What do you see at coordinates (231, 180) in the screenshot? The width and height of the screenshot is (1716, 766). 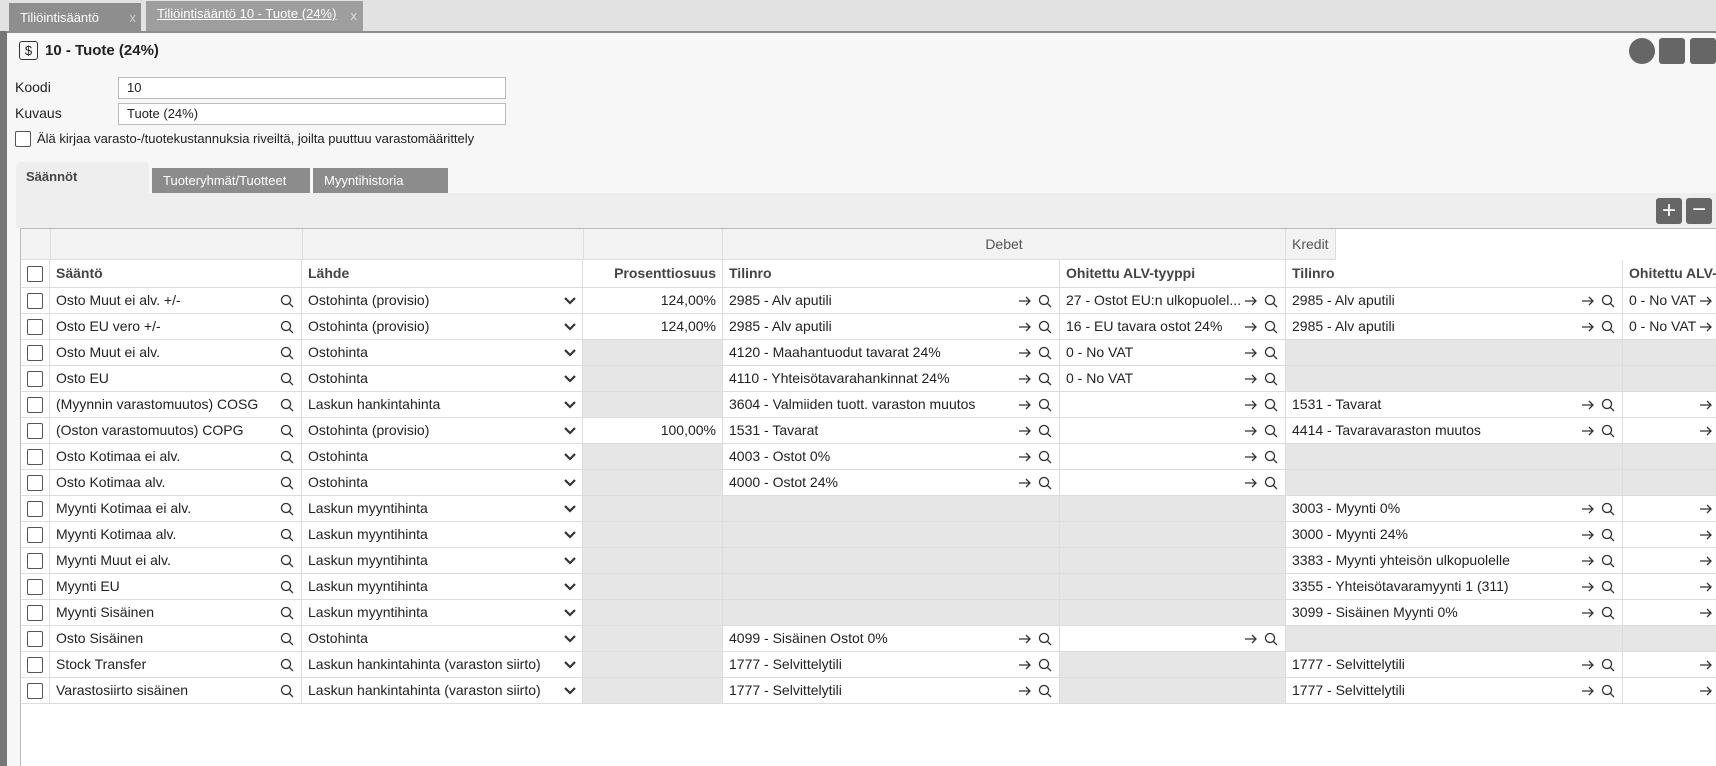 I see `subtab: Tuoteryhmät/Tuotteet` at bounding box center [231, 180].